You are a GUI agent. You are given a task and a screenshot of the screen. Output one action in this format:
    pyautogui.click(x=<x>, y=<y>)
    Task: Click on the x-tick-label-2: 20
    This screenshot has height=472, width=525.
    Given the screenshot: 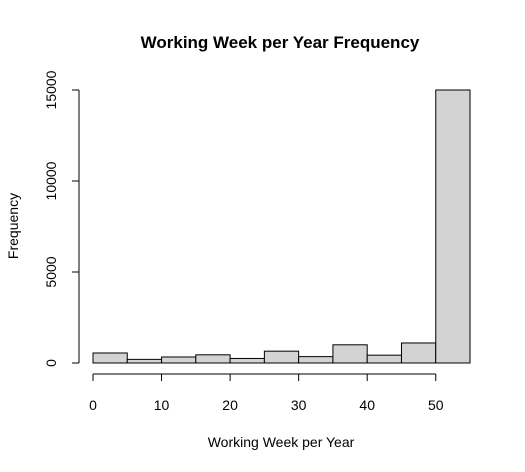 What is the action you would take?
    pyautogui.click(x=230, y=405)
    